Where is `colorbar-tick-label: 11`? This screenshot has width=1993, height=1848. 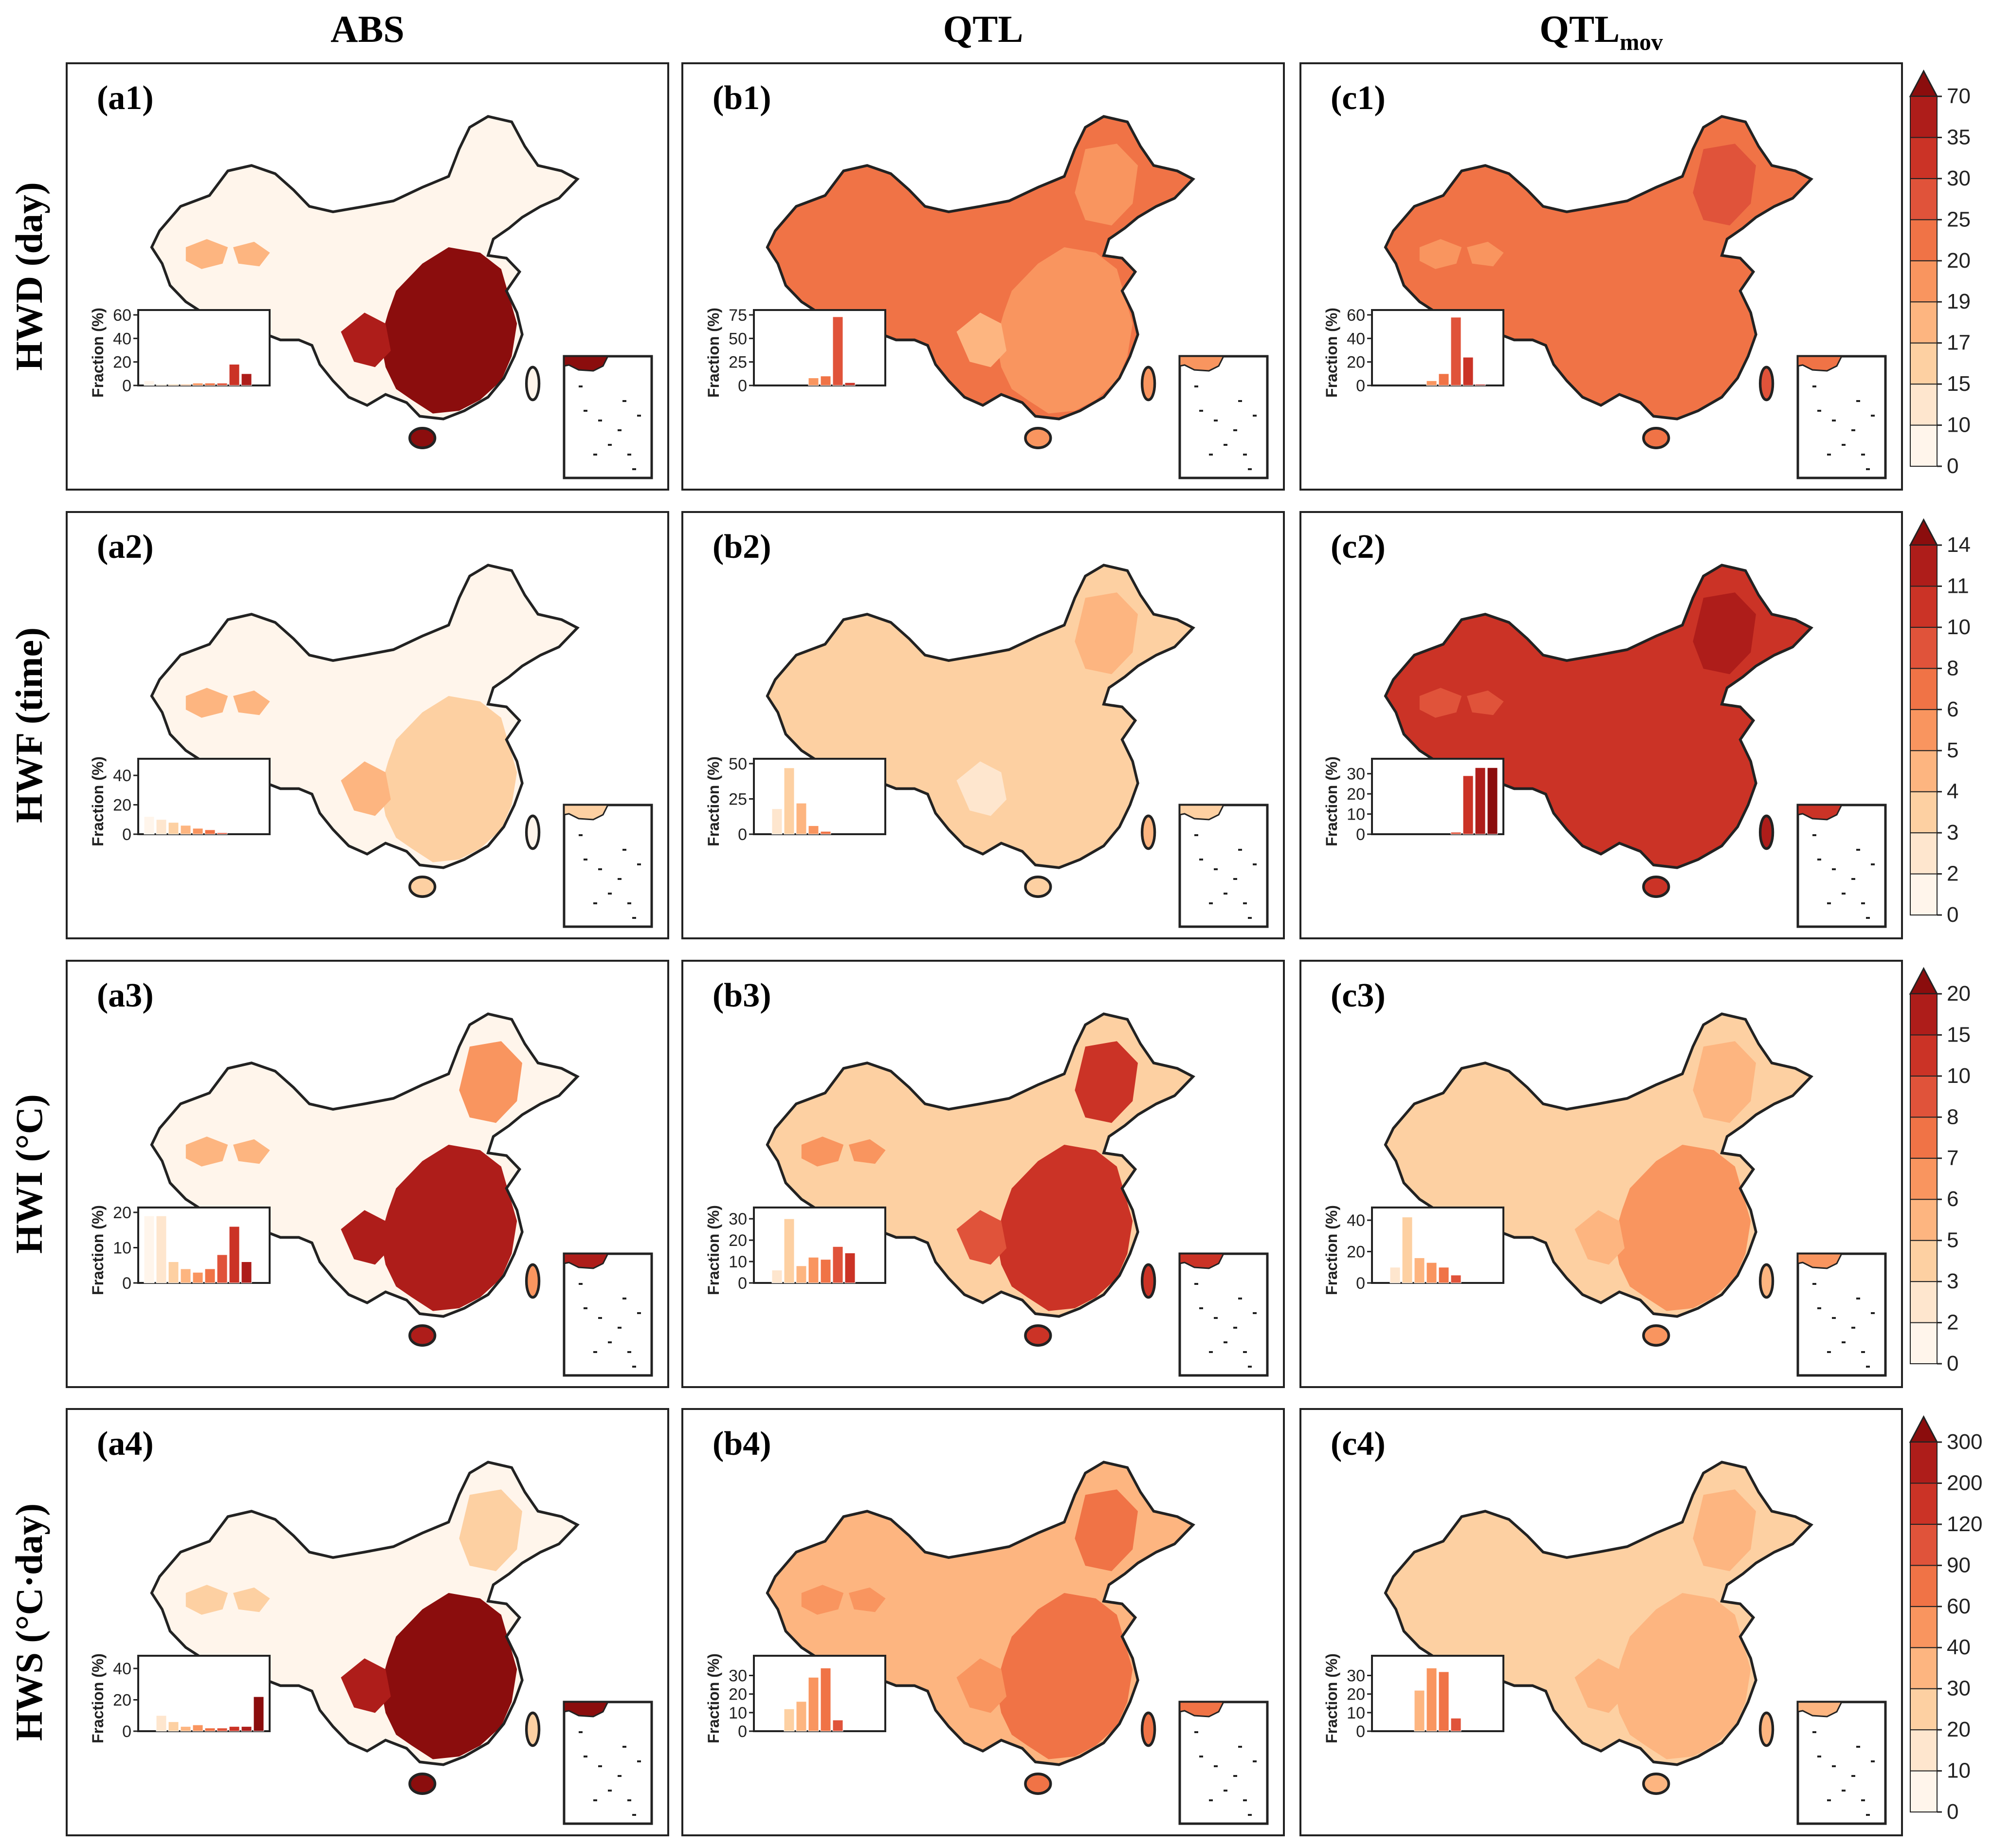 colorbar-tick-label: 11 is located at coordinates (1958, 586).